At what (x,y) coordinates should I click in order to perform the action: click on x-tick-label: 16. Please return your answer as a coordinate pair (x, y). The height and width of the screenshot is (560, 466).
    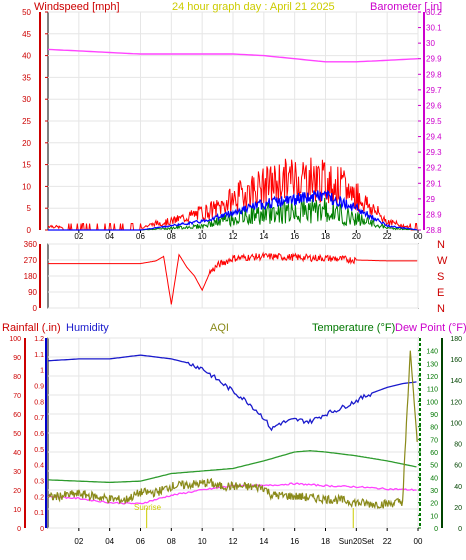
    Looking at the image, I should click on (294, 541).